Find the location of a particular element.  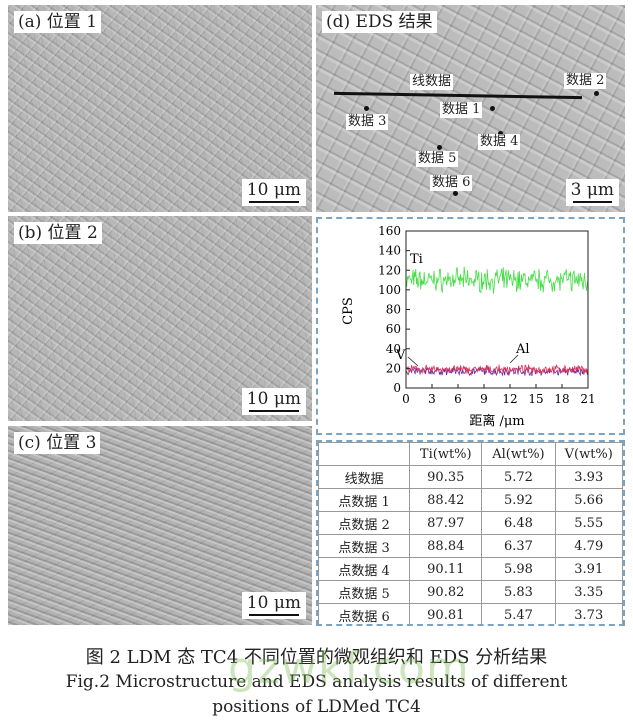

table-cell: 6.48 is located at coordinates (518, 523).